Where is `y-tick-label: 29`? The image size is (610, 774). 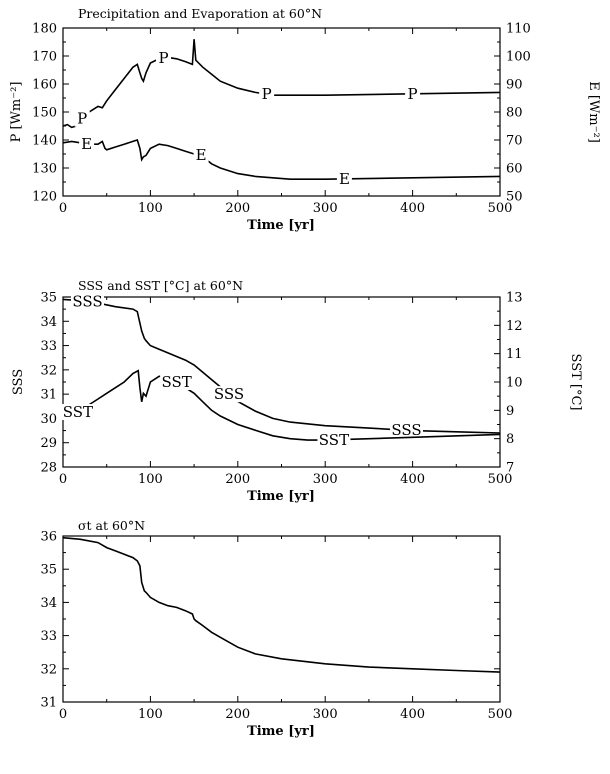 y-tick-label: 29 is located at coordinates (48, 443).